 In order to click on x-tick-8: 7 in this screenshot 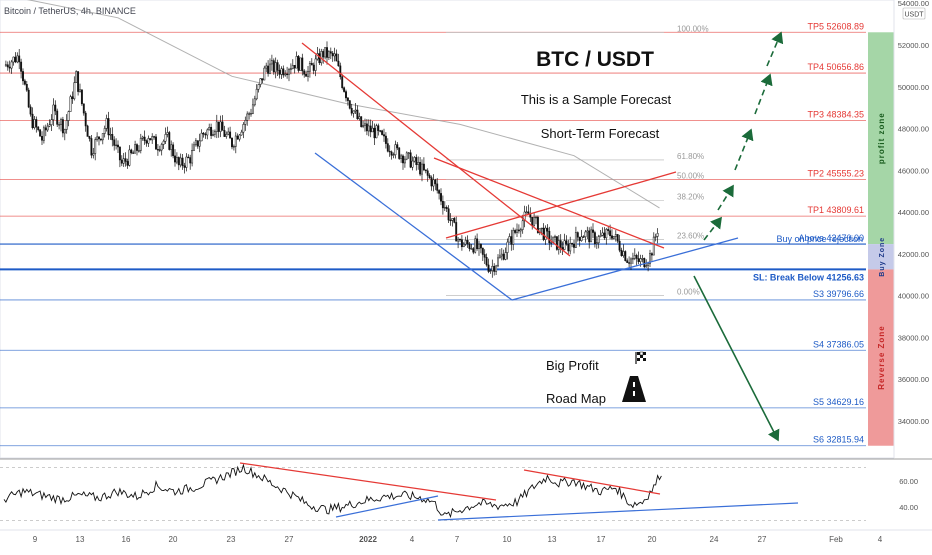, I will do `click(457, 539)`.